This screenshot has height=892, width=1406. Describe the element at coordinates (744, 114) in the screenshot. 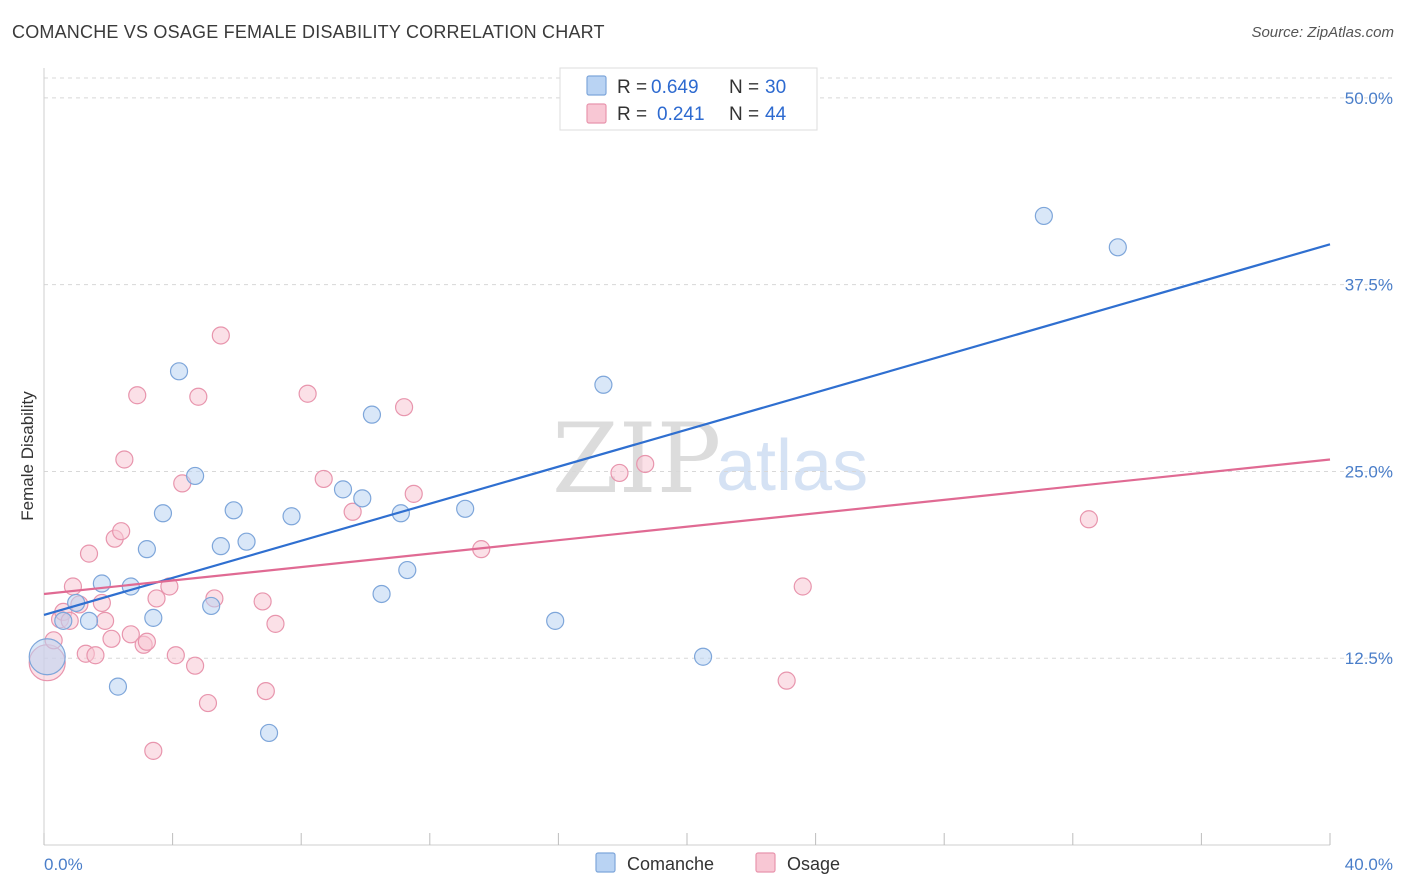

I see `legend-n-label-osage: N =` at that location.